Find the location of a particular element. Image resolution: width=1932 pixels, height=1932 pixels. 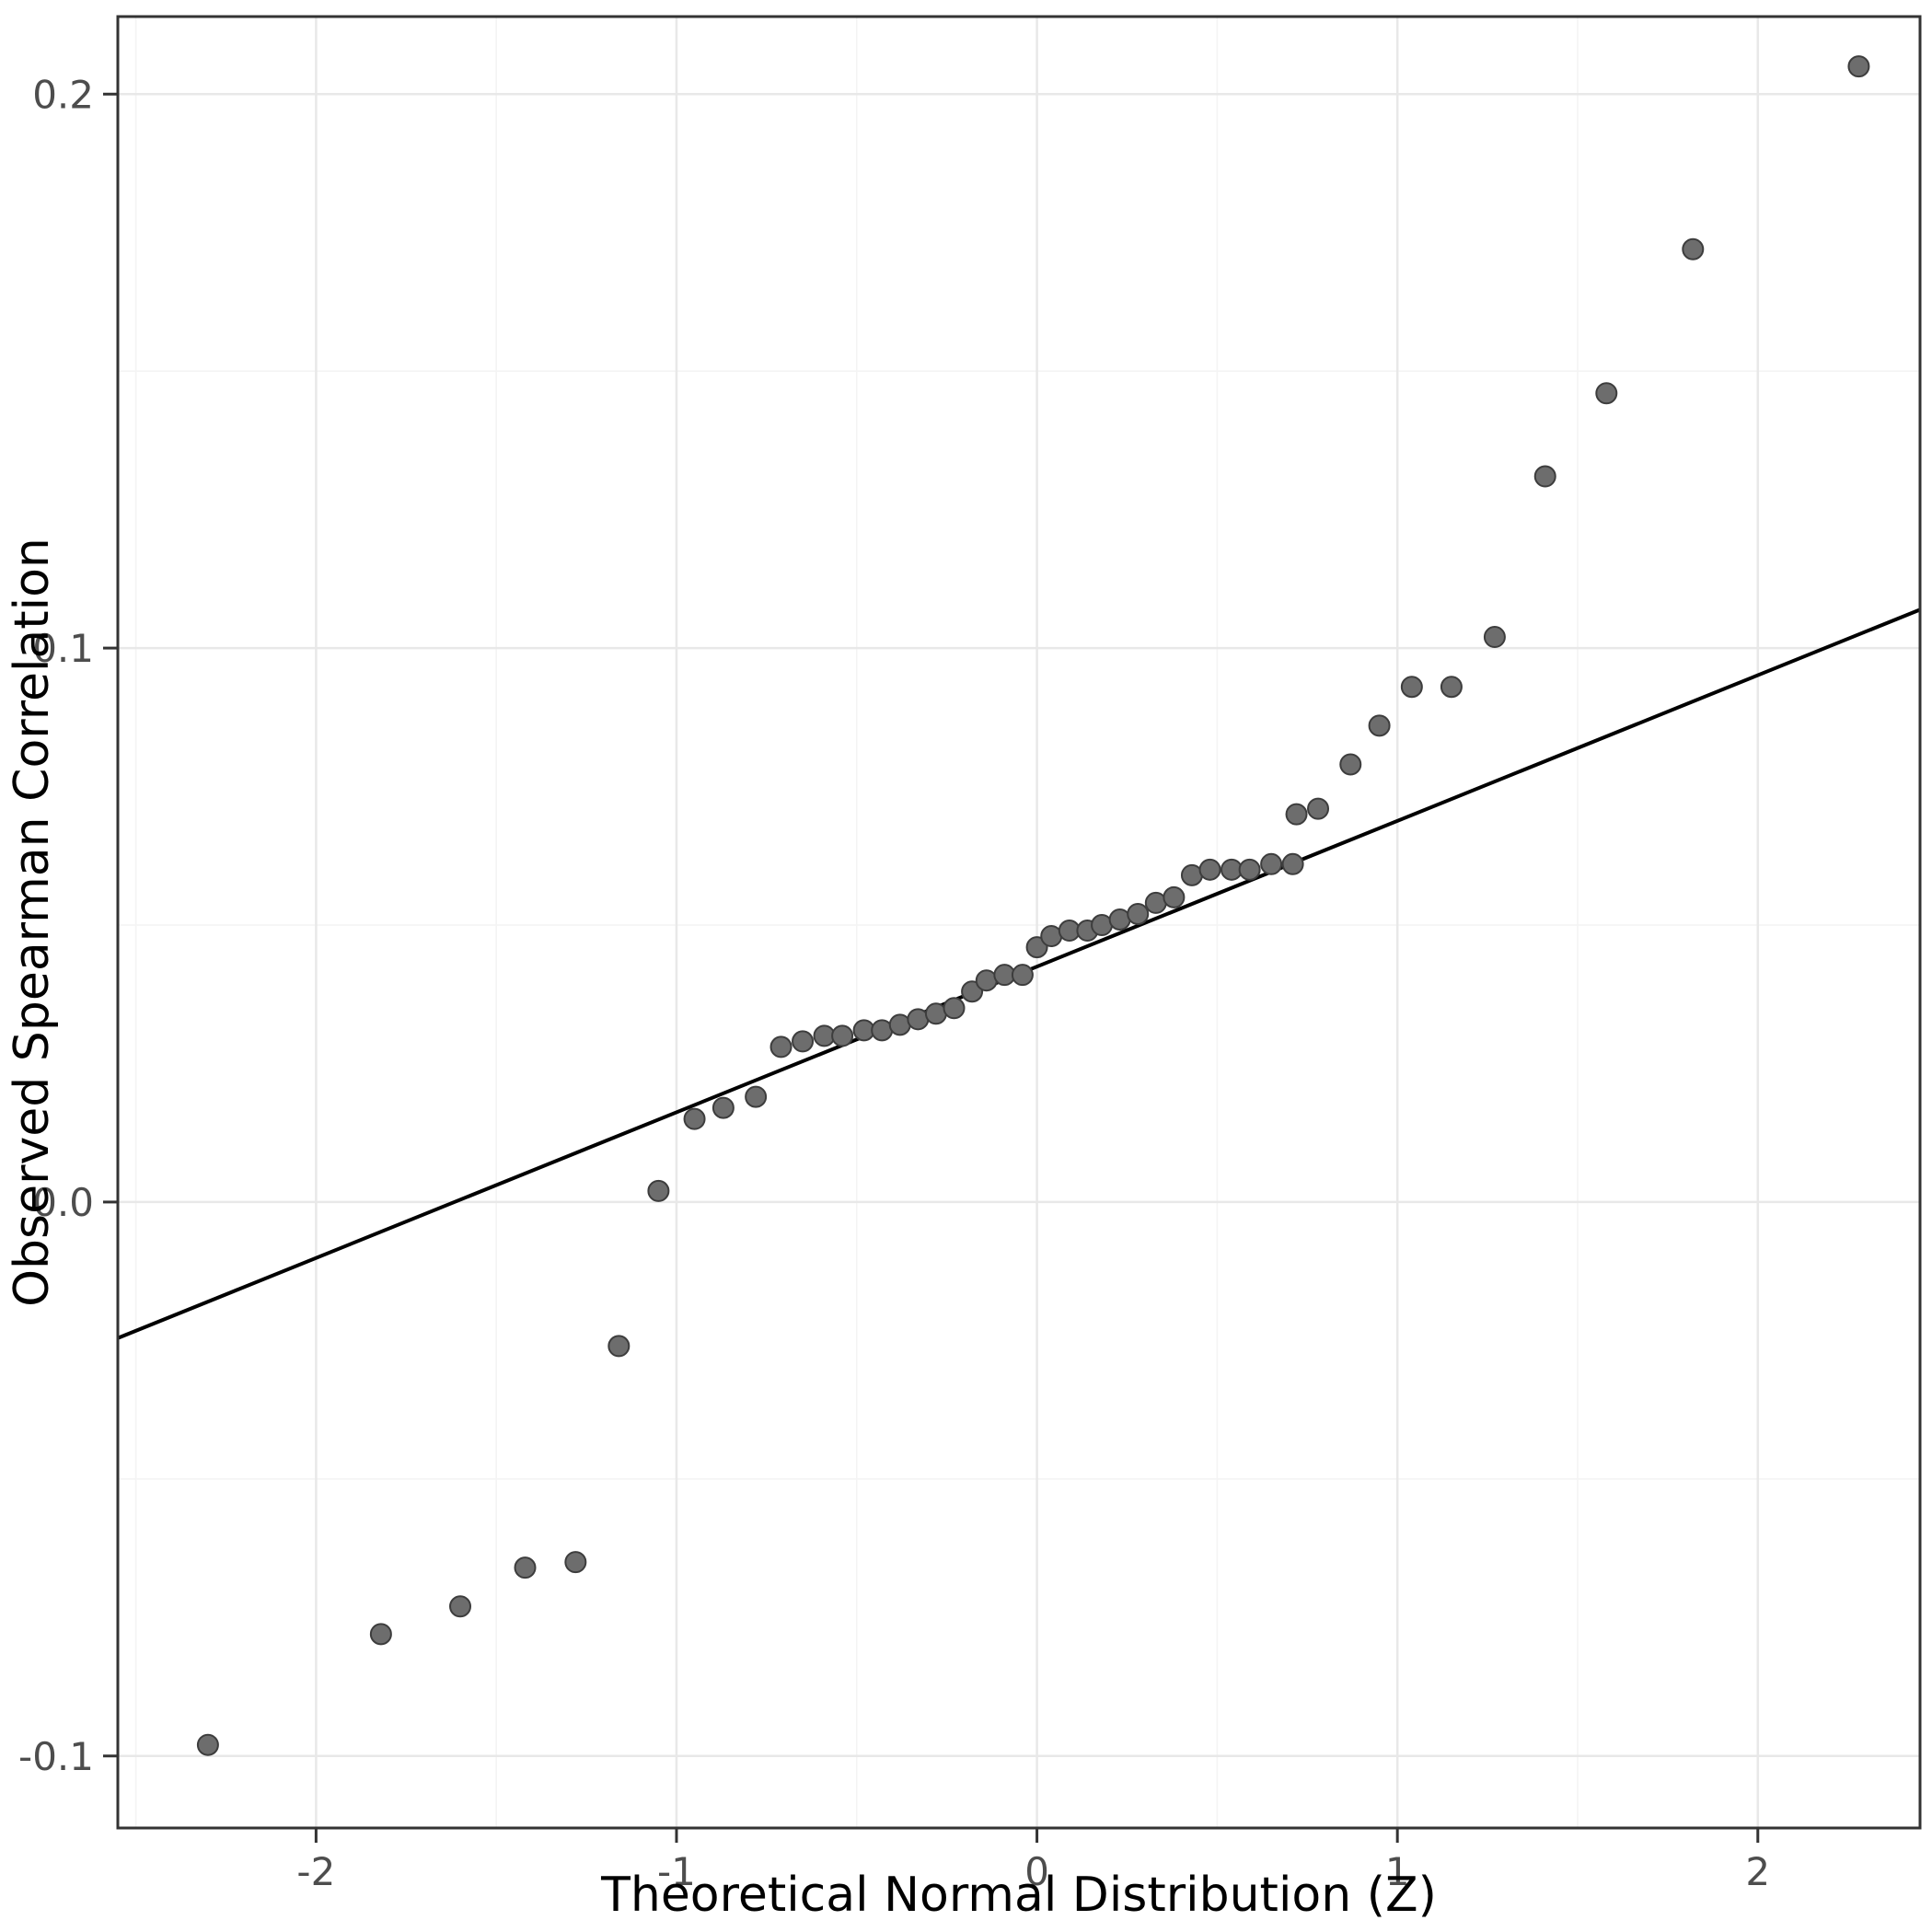

y-tick-label: -0.1 is located at coordinates (56, 1757).